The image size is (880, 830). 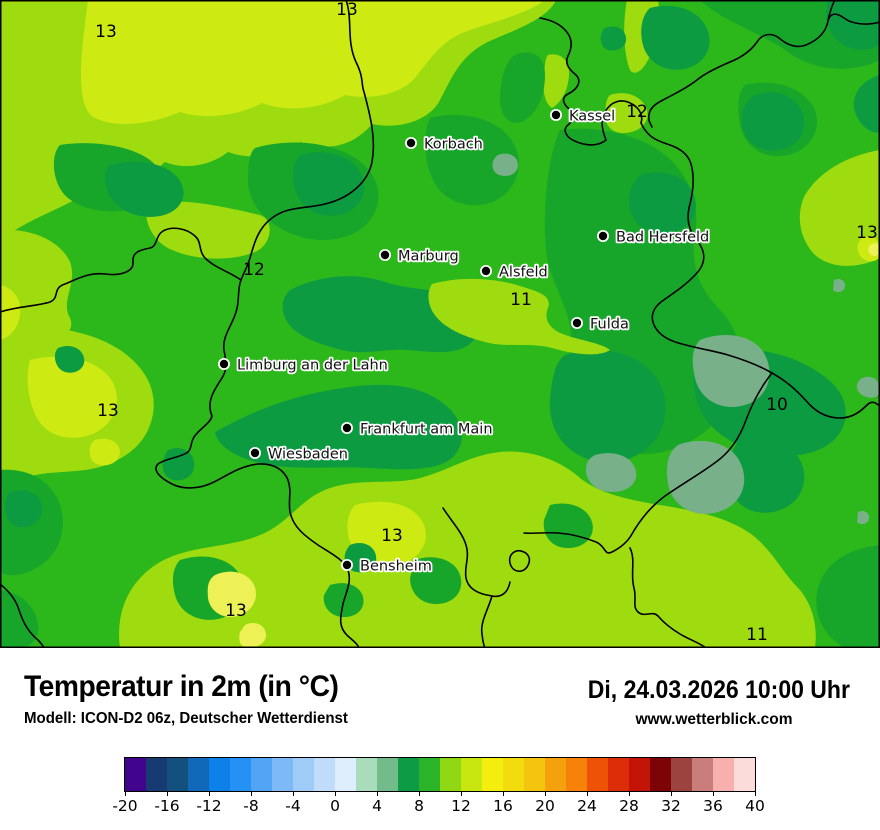 I want to click on map-alsfeld-tongue, so click(x=519, y=316).